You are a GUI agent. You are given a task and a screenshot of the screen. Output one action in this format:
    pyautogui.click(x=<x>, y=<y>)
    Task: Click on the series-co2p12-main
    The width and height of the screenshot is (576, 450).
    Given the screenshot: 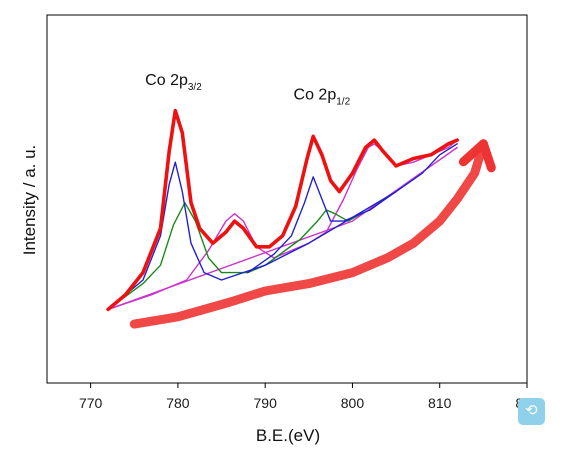 What is the action you would take?
    pyautogui.click(x=322, y=225)
    